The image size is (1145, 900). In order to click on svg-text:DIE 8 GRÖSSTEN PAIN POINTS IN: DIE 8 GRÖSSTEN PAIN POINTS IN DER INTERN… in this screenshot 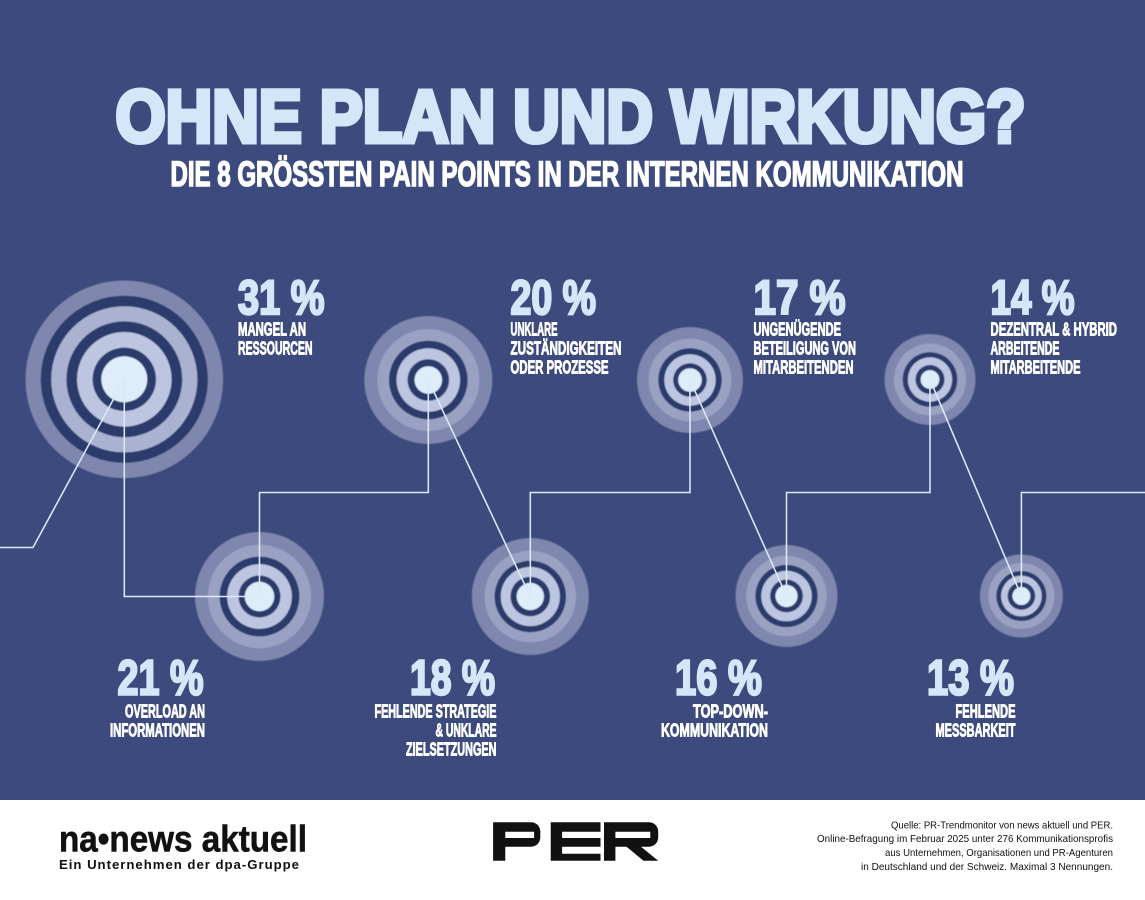, I will do `click(567, 174)`.